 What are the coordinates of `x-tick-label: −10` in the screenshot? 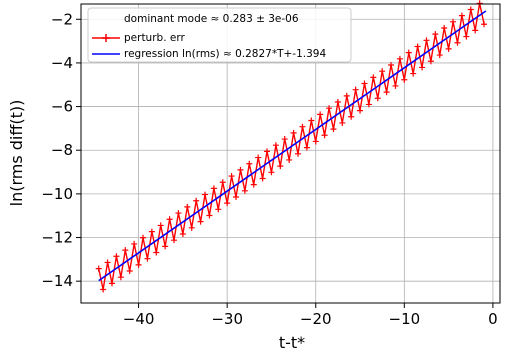 It's located at (405, 319).